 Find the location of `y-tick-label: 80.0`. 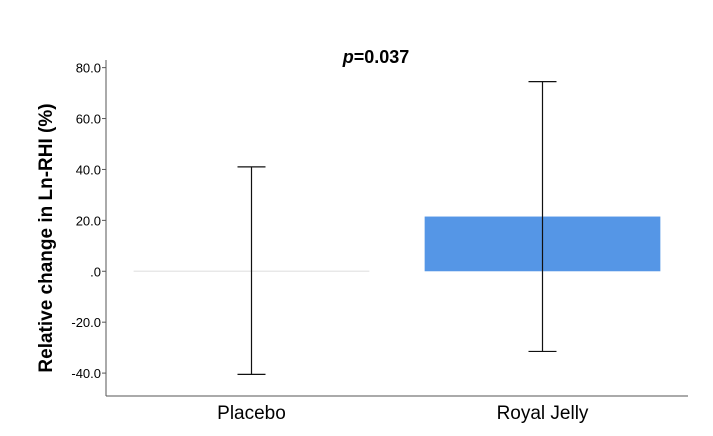

y-tick-label: 80.0 is located at coordinates (88, 68).